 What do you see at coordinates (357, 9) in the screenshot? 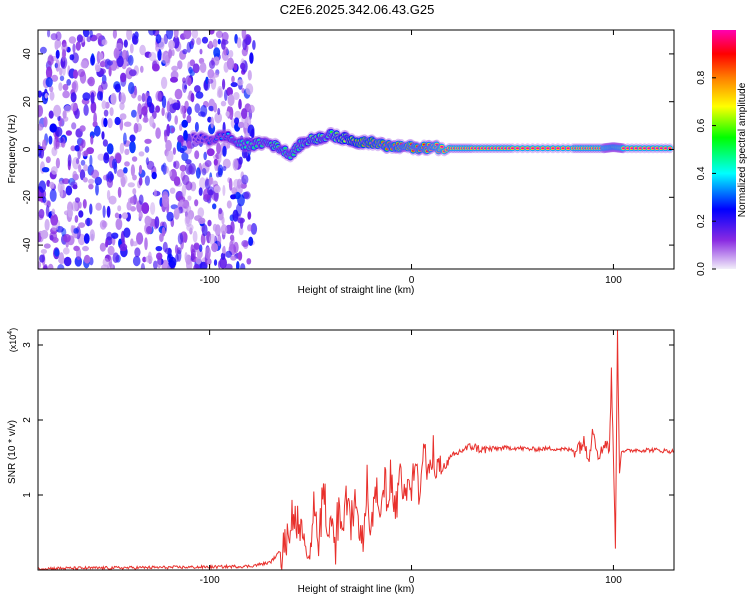
I see `figure-title: C2E6.2025.342.06.43.G25` at bounding box center [357, 9].